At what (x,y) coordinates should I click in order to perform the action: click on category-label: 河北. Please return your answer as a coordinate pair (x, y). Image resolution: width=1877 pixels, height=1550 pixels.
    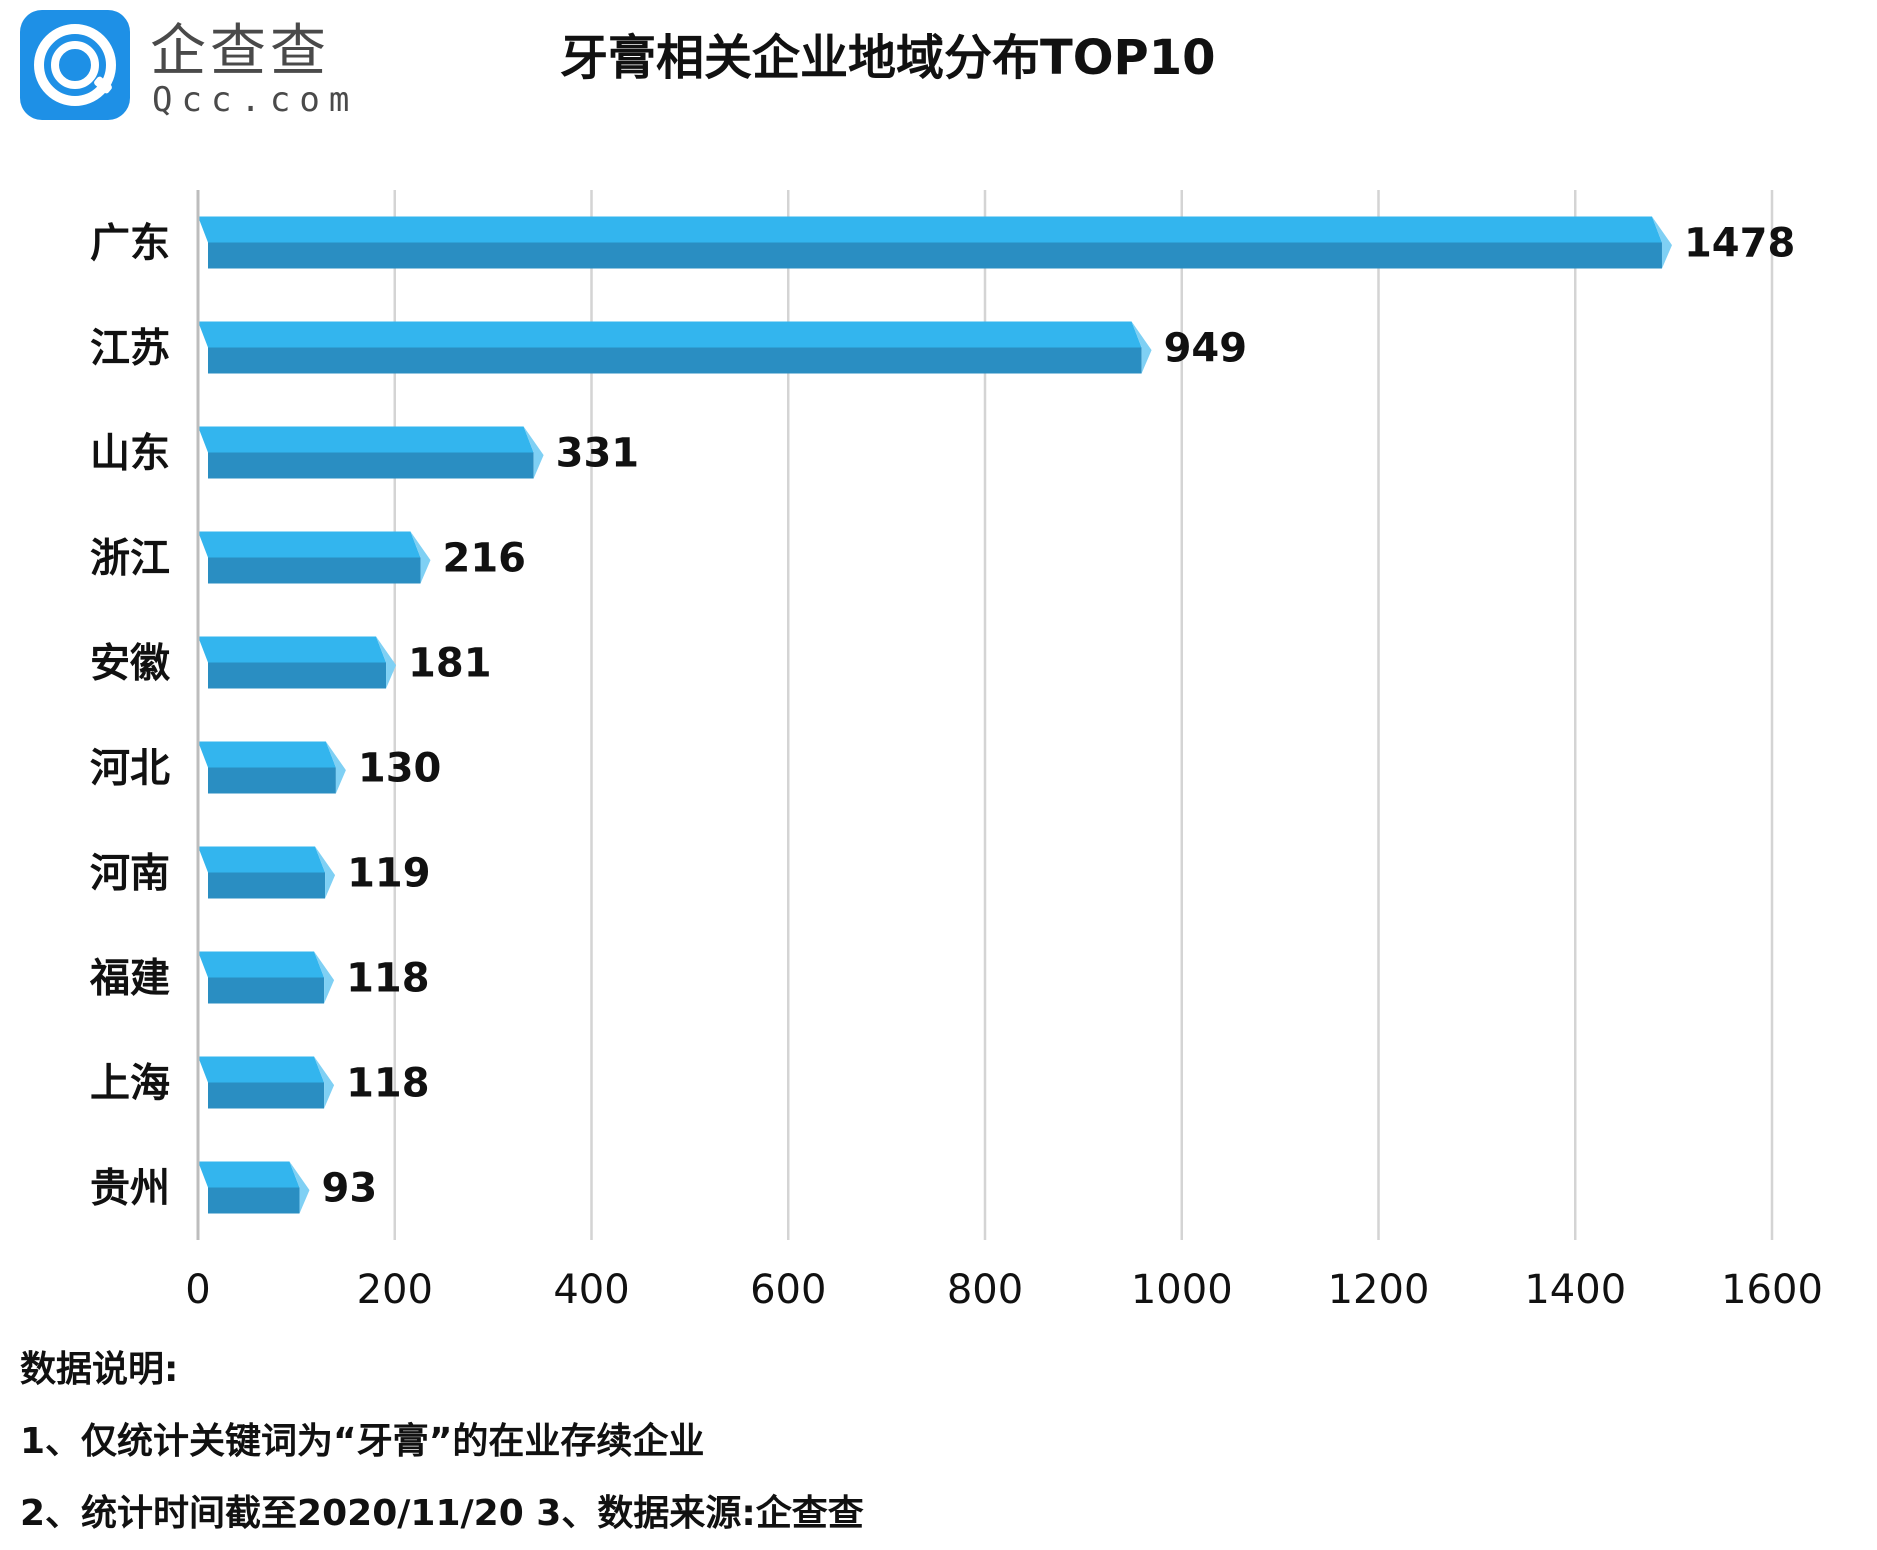
    Looking at the image, I should click on (130, 769).